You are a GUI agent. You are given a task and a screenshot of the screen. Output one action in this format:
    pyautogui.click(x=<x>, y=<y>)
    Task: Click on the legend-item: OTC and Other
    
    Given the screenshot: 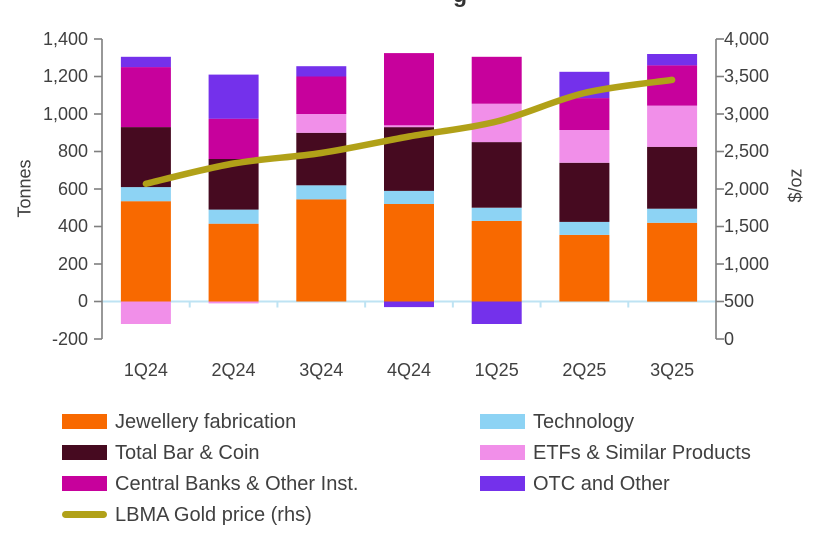 What is the action you would take?
    pyautogui.click(x=575, y=484)
    